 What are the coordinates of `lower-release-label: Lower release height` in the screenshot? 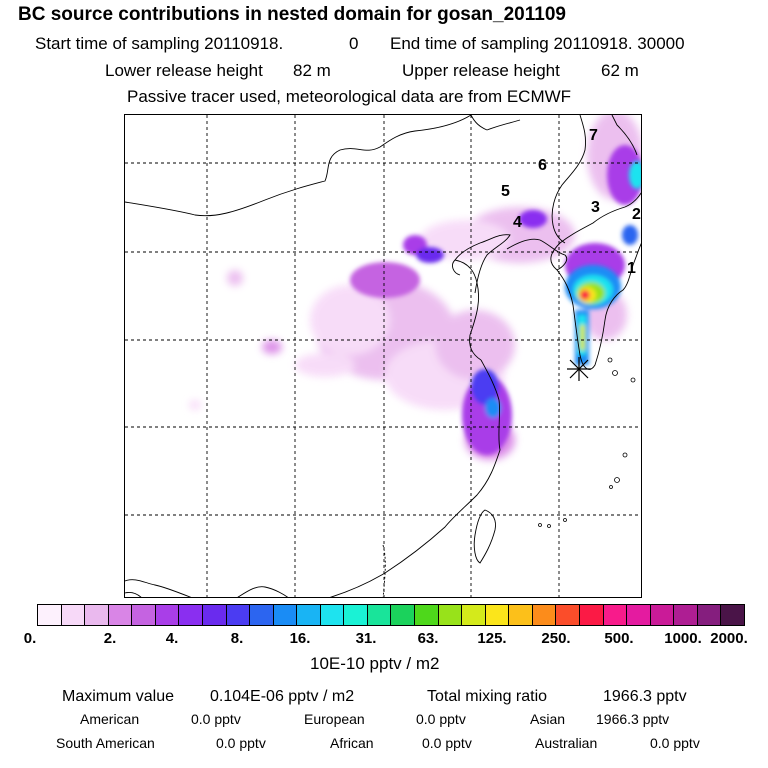 It's located at (184, 70).